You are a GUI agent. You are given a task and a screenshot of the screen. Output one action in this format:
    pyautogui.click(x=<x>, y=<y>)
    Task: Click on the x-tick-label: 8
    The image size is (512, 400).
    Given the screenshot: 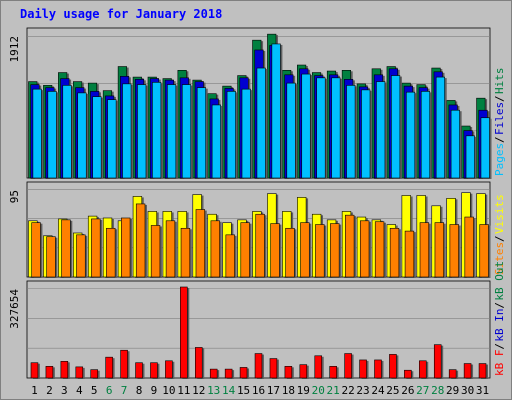 What is the action you would take?
    pyautogui.click(x=139, y=390)
    